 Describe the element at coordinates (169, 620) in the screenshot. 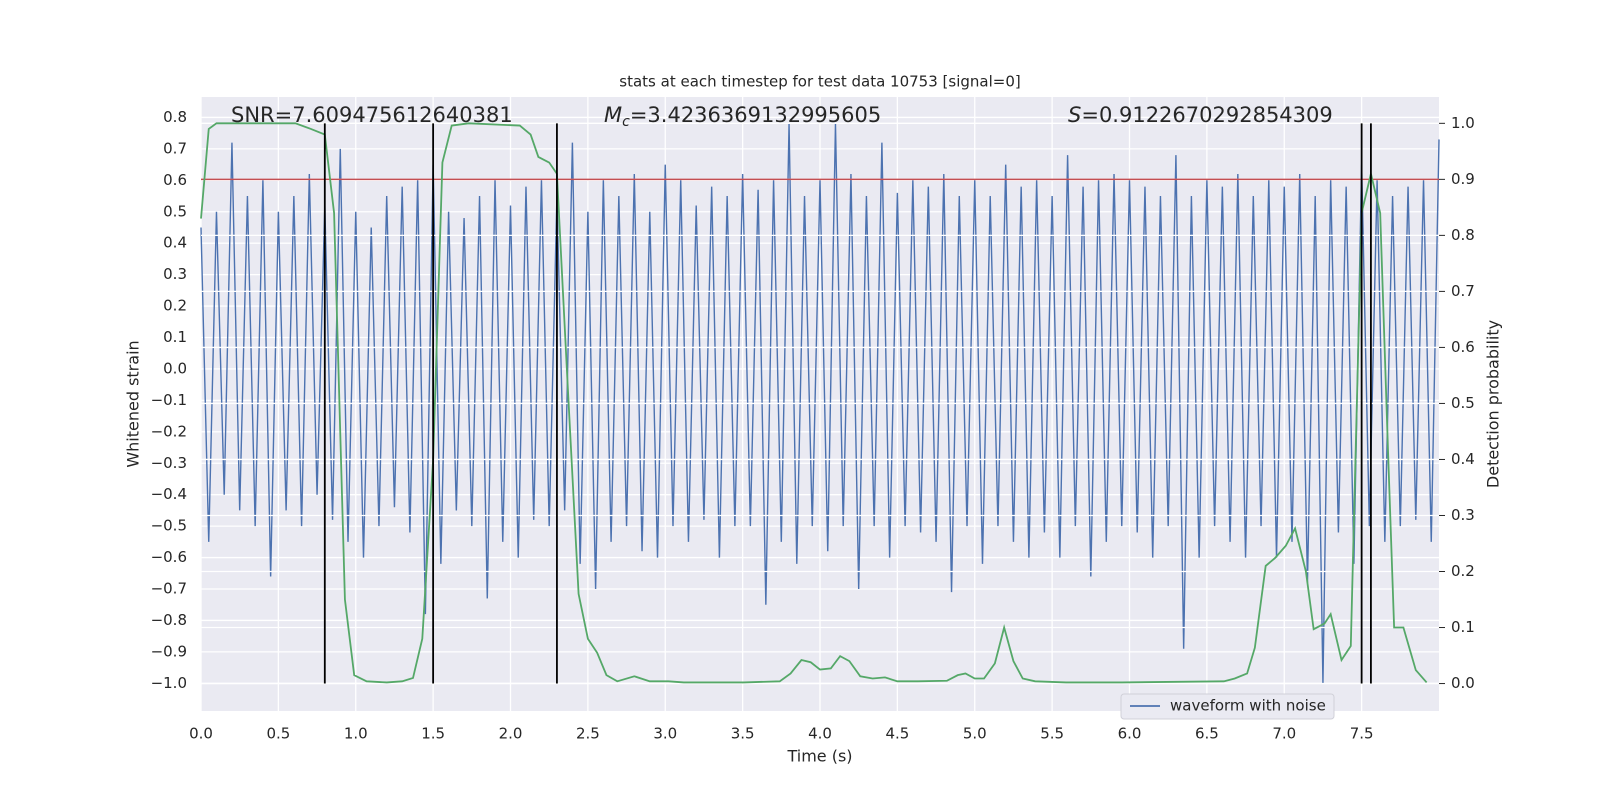

I see `y-tick-label: −0.8` at that location.